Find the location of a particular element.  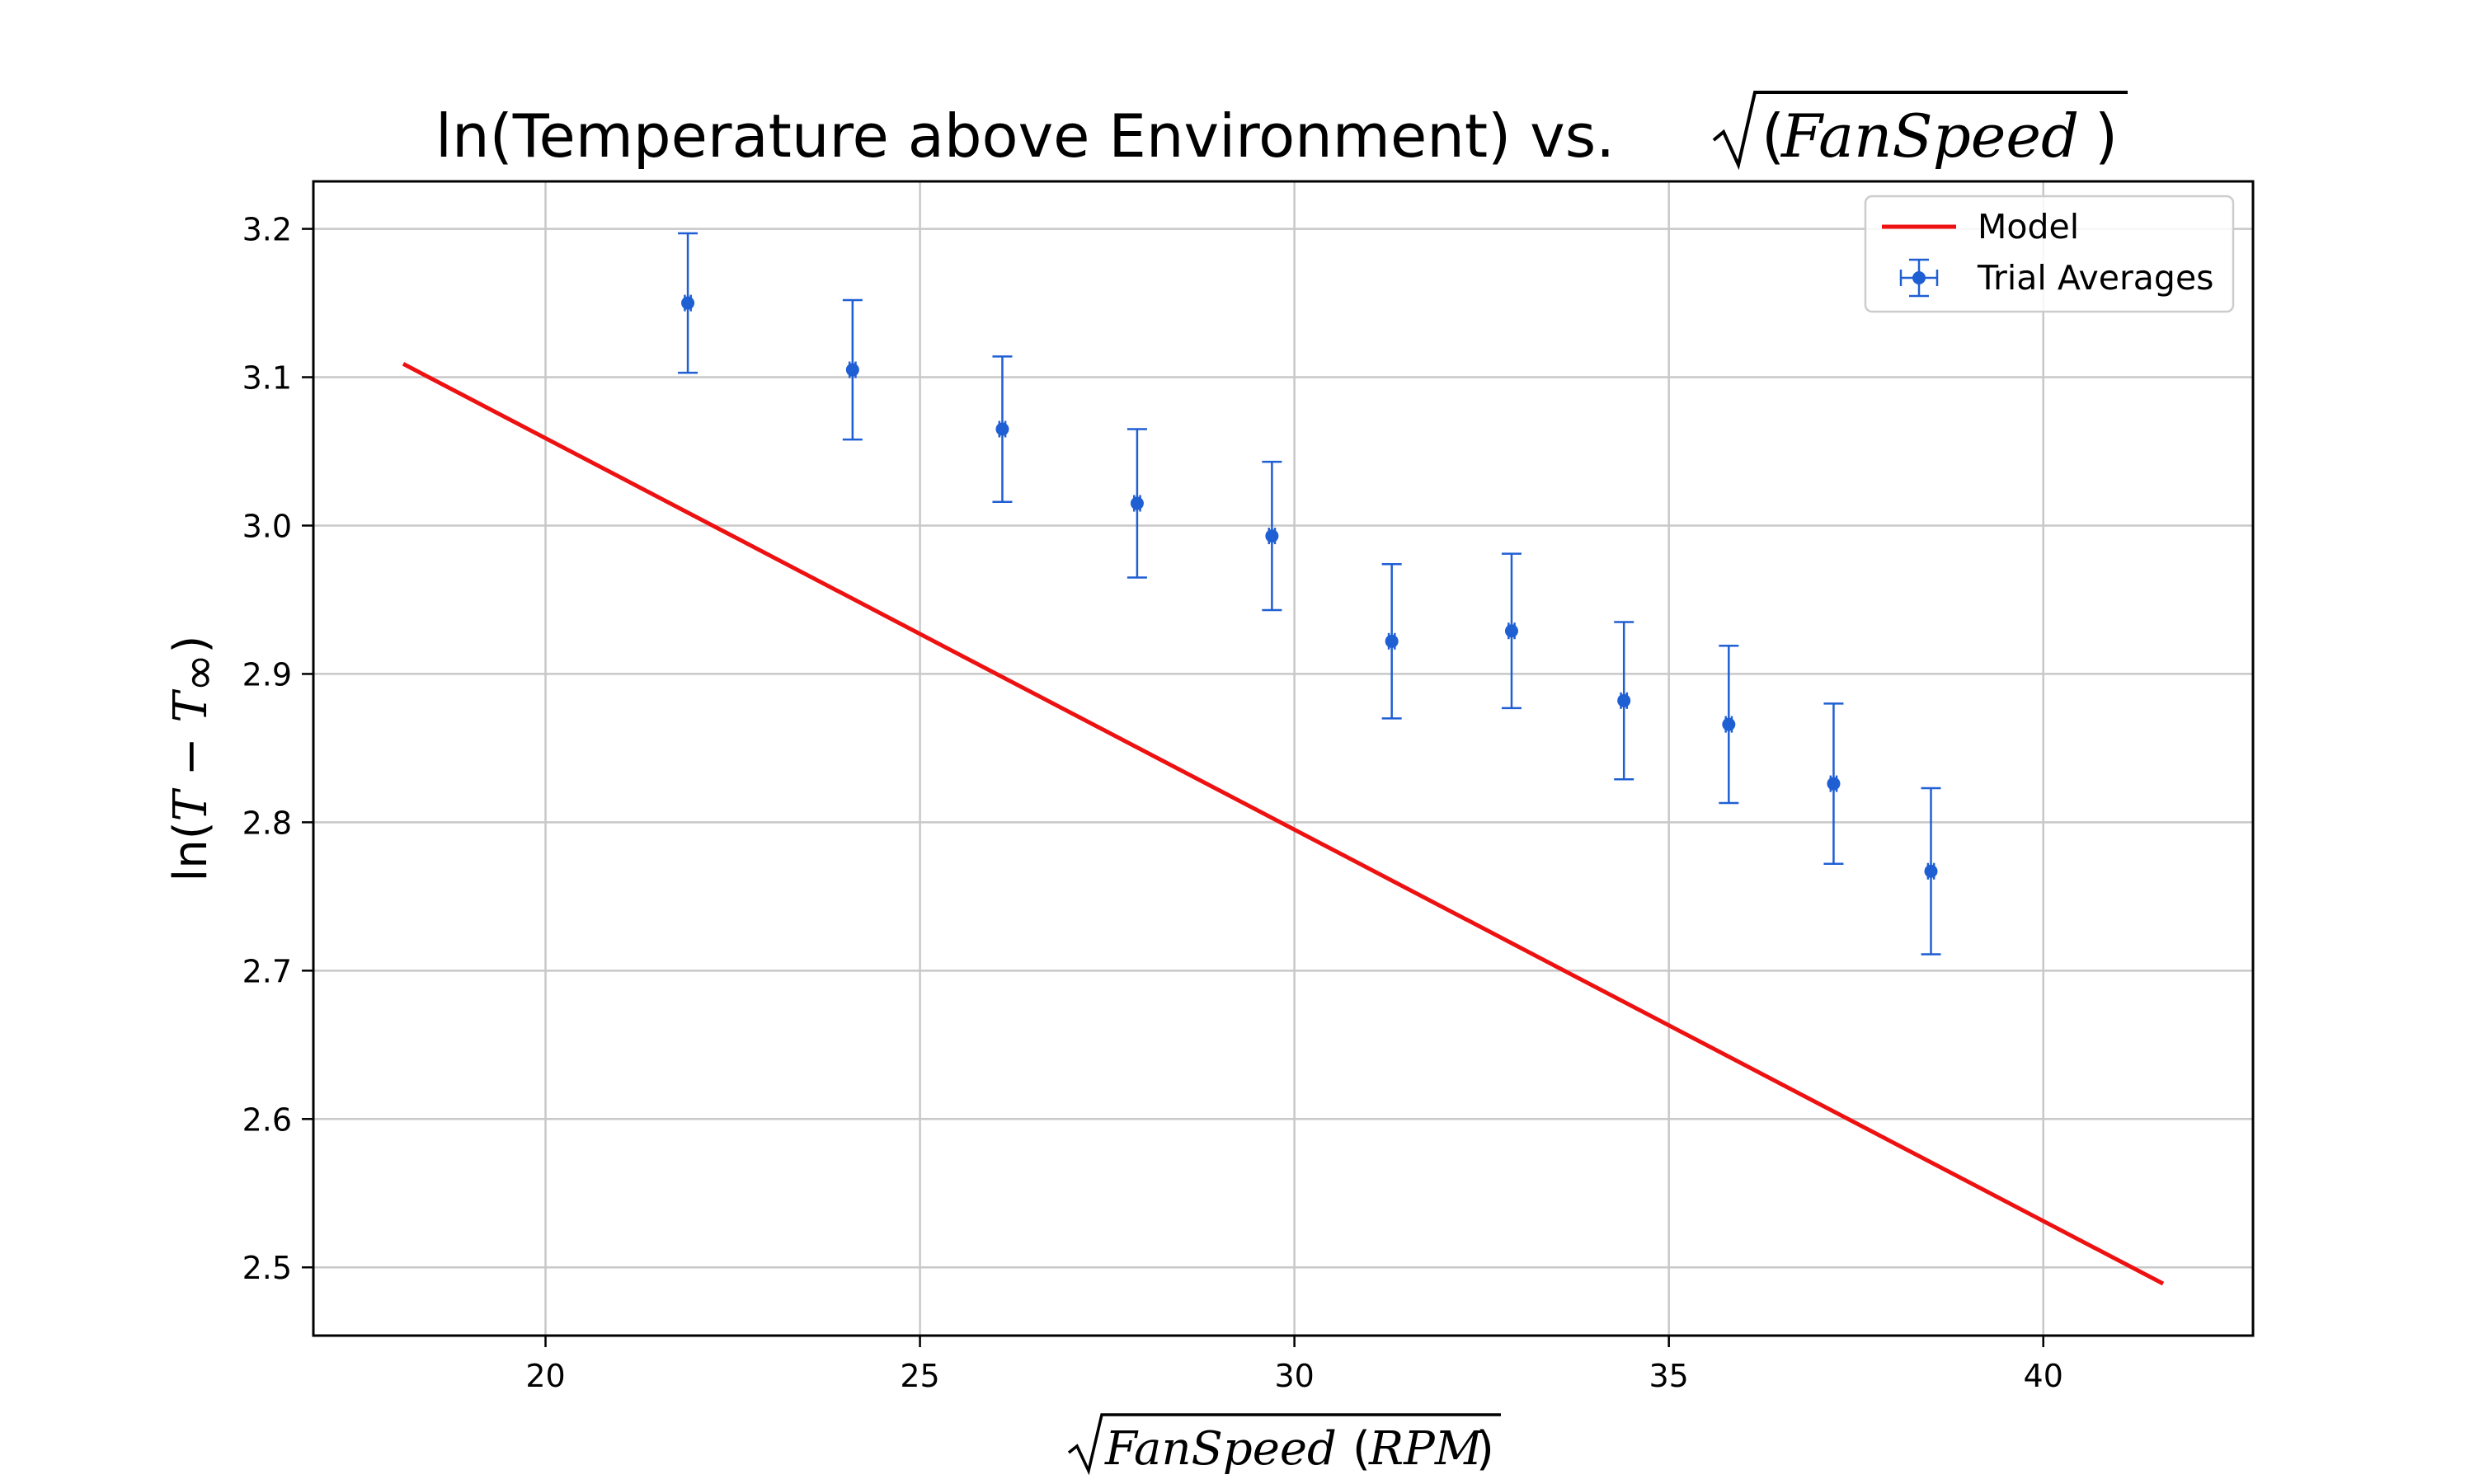

legend-trial-marker is located at coordinates (1919, 278).